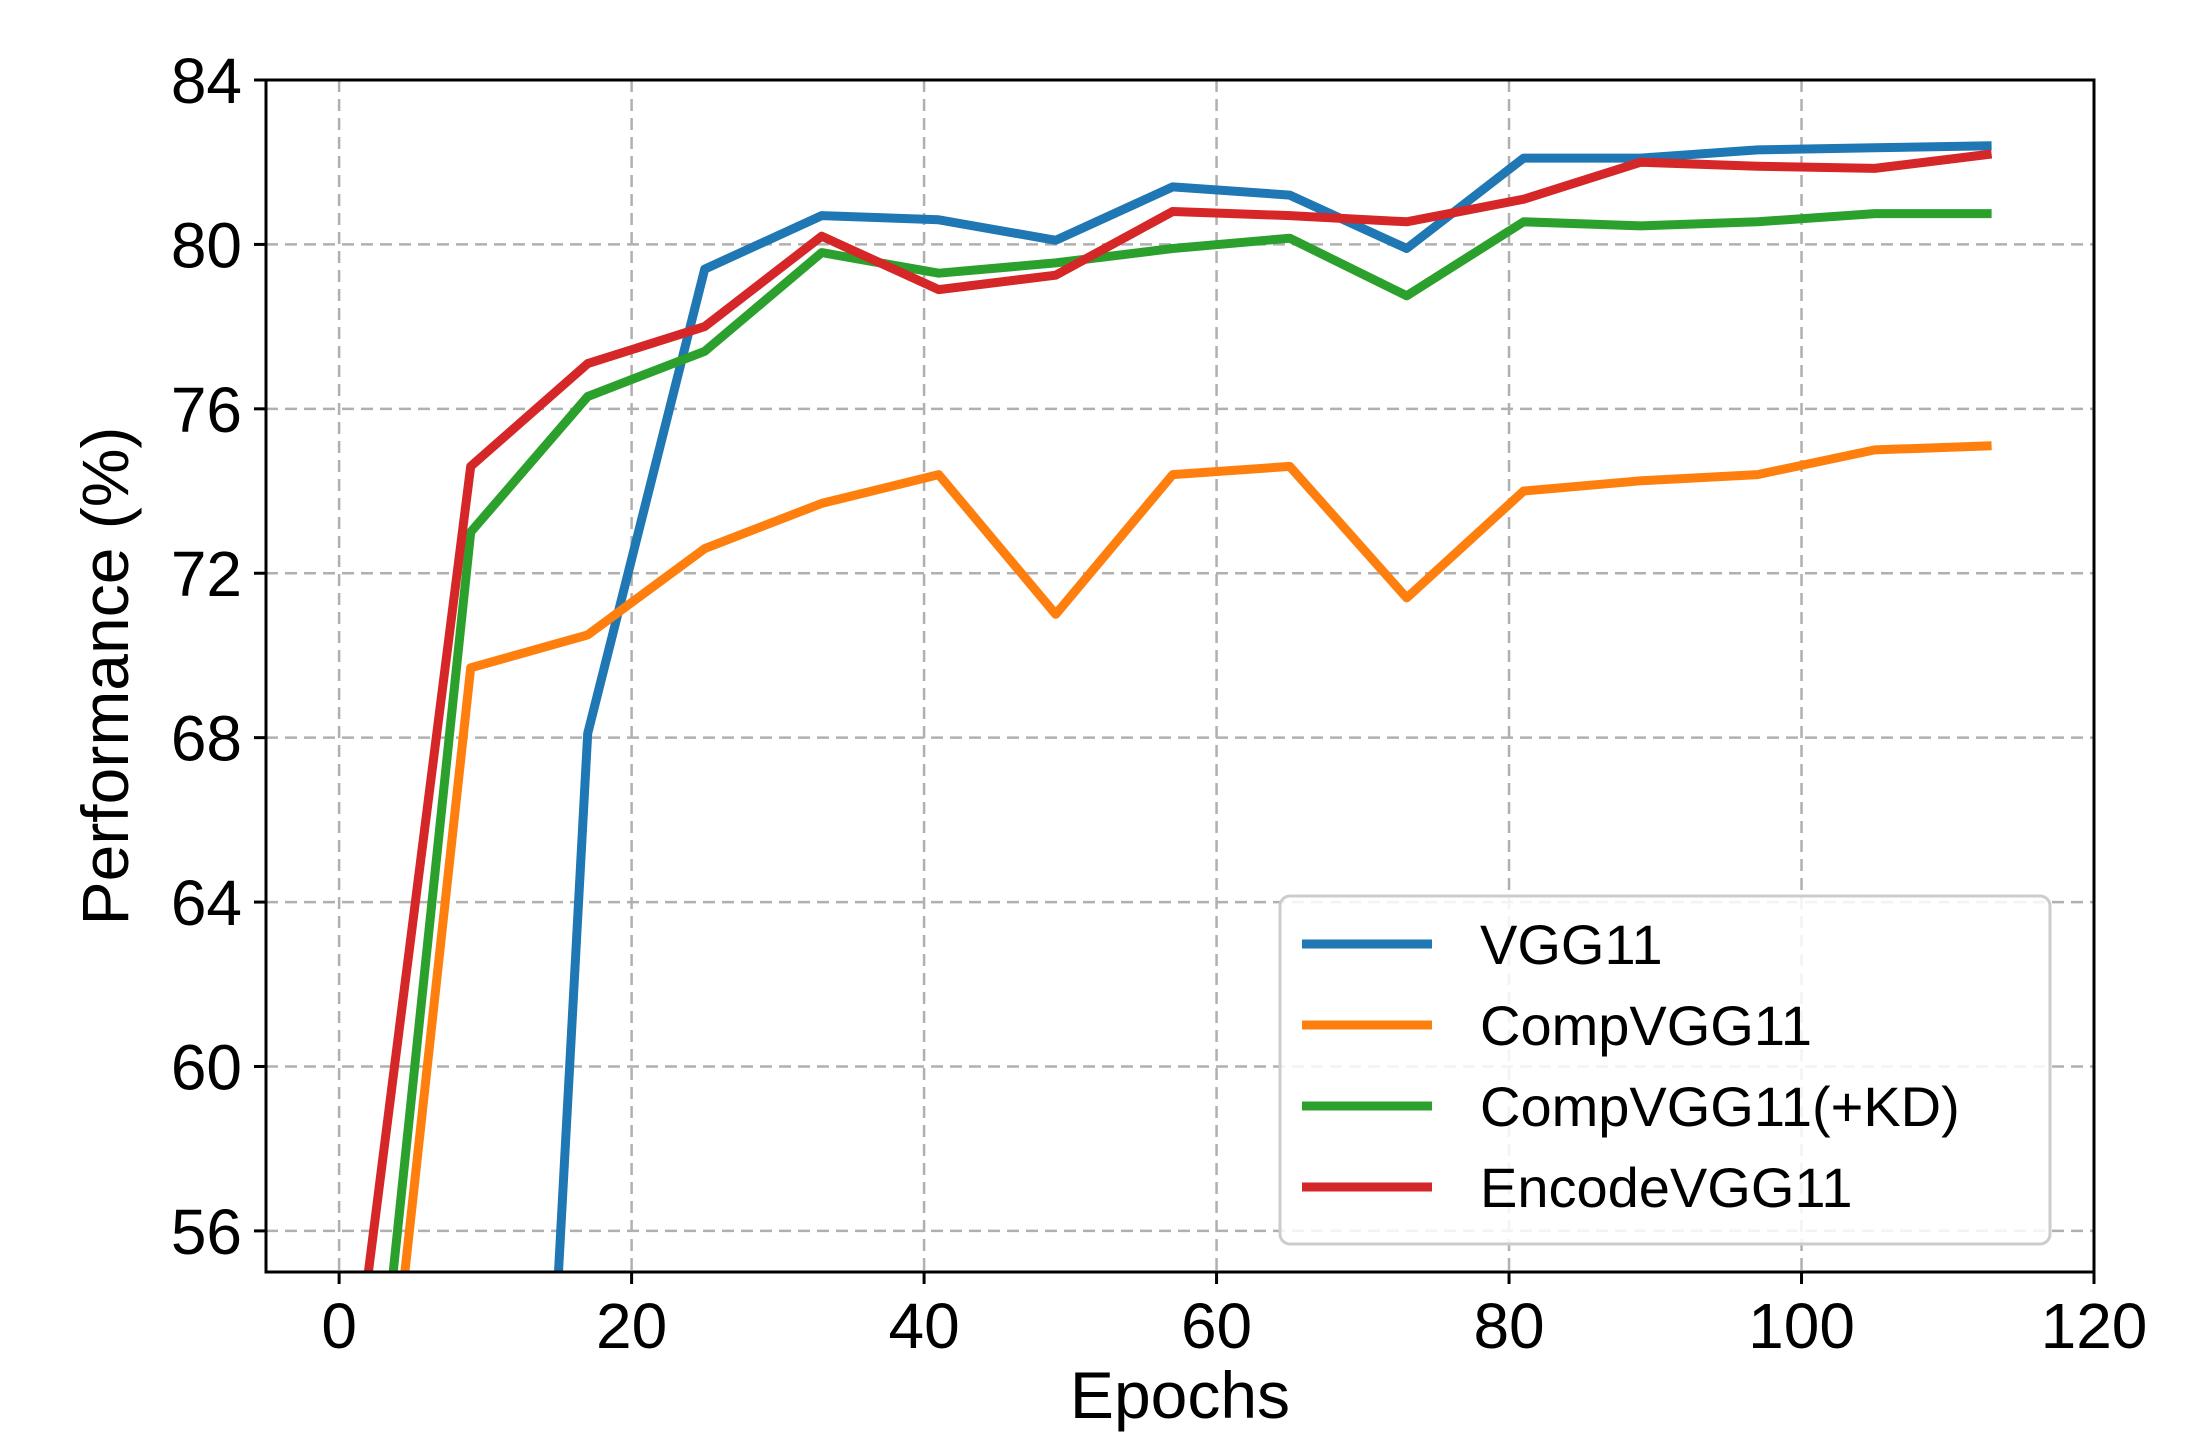 The image size is (2194, 1448). What do you see at coordinates (206, 245) in the screenshot?
I see `y-tick-label: 80` at bounding box center [206, 245].